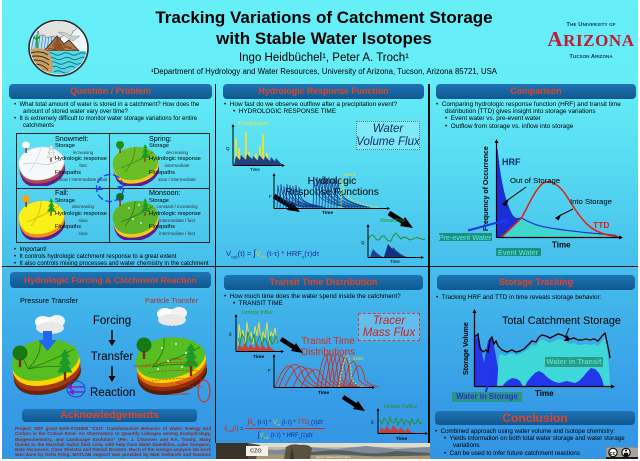 The image size is (640, 461). What do you see at coordinates (142, 366) in the screenshot?
I see `svg-text: precipitation` at bounding box center [142, 366].